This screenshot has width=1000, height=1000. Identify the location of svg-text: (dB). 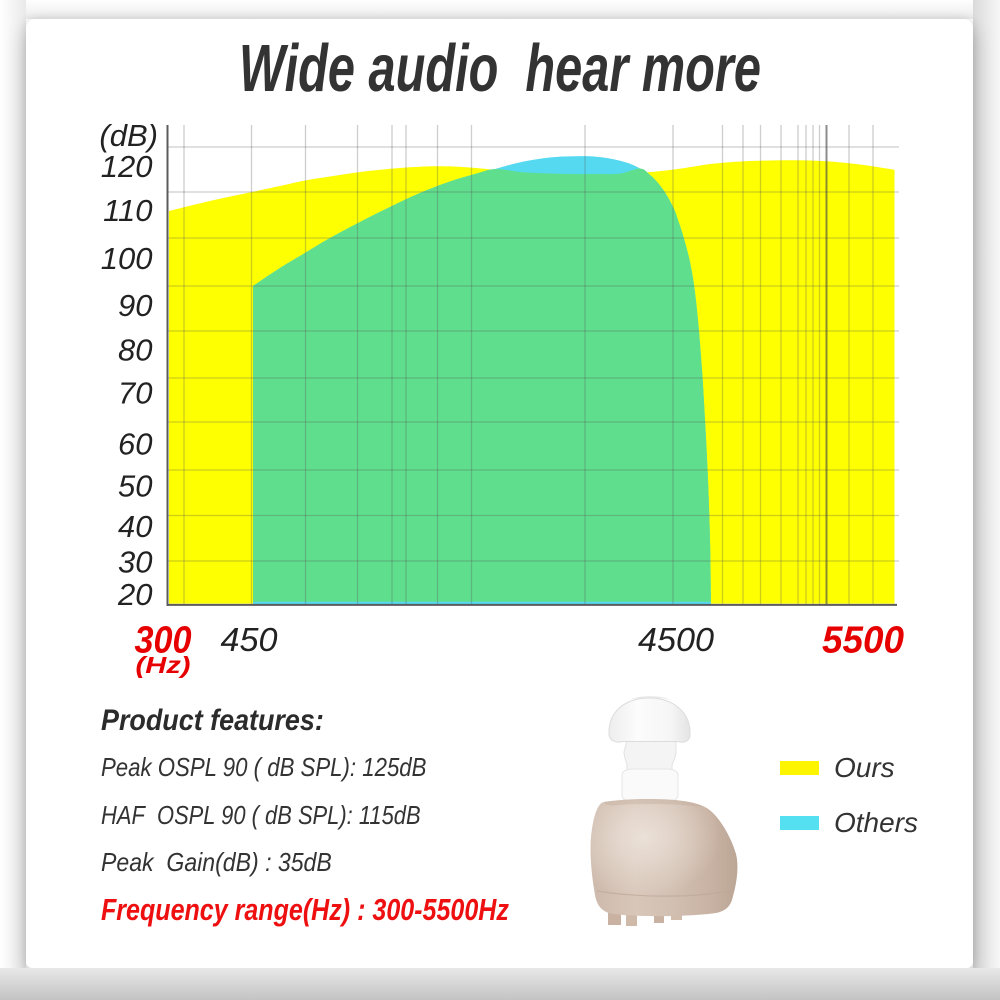
(128, 135).